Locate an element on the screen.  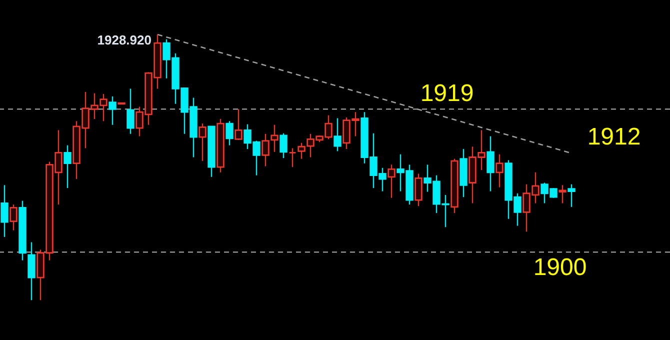
annotation: 1919 is located at coordinates (447, 94).